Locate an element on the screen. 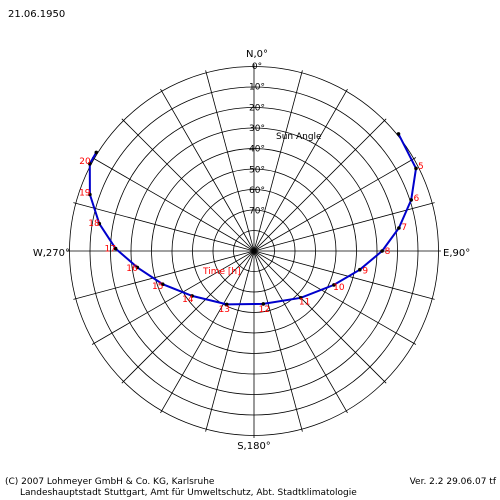 This screenshot has height=500, width=500. south-label: S,180° is located at coordinates (254, 446).